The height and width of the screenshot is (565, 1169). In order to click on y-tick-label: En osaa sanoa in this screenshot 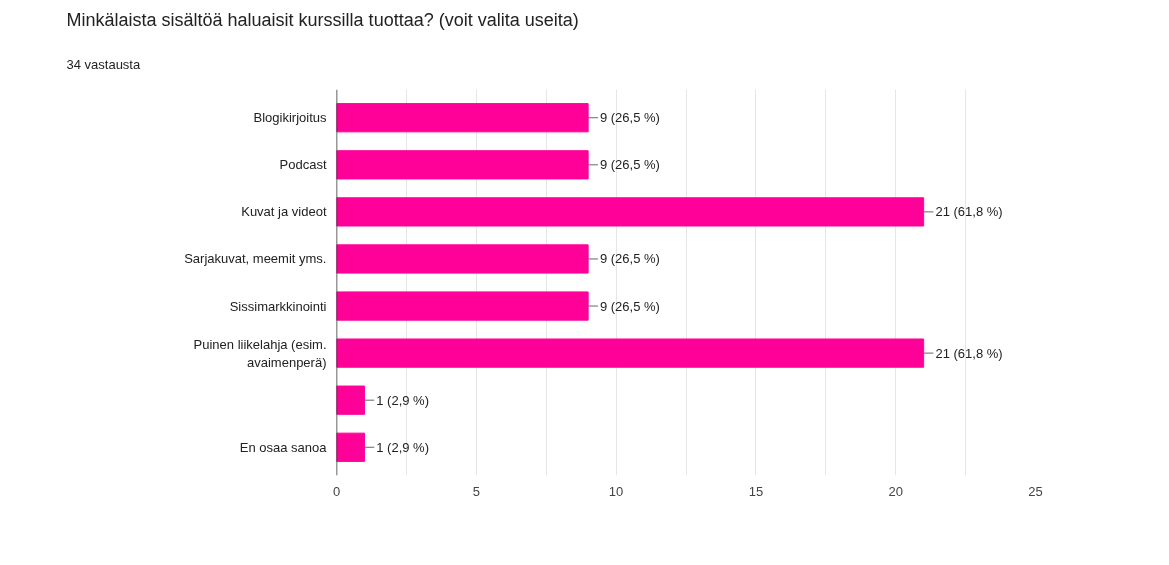, I will do `click(283, 447)`.